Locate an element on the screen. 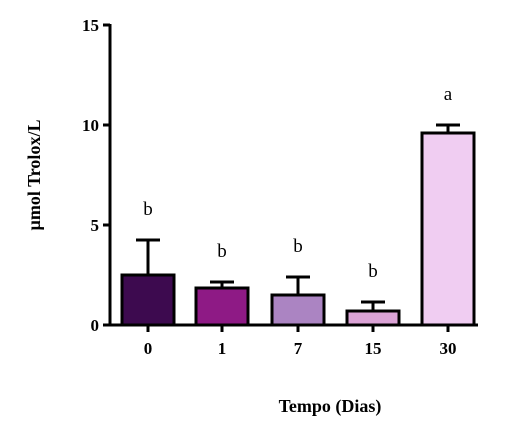 The width and height of the screenshot is (510, 424). x-tick-label-0: 0 is located at coordinates (148, 348).